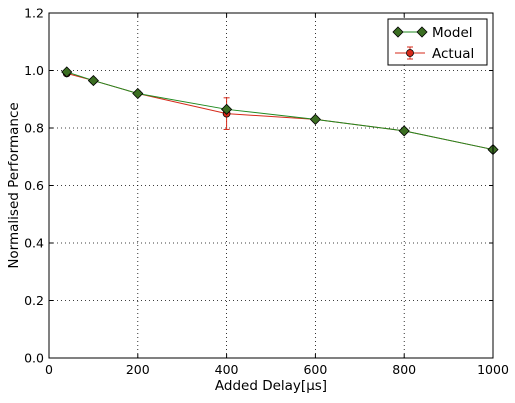 The image size is (515, 403). What do you see at coordinates (271, 386) in the screenshot?
I see `x-axis-label: Added Delay[μs]` at bounding box center [271, 386].